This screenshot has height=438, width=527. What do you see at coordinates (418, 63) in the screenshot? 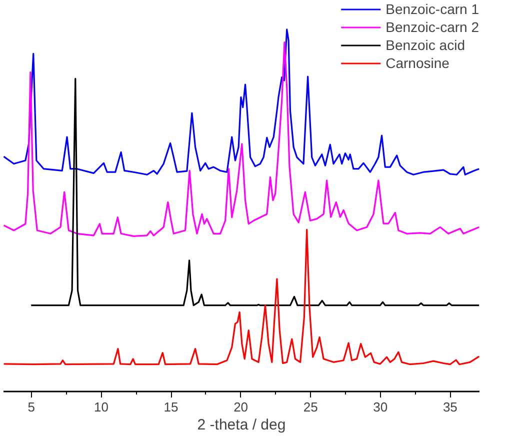
I see `legend-label: Carnosine` at bounding box center [418, 63].